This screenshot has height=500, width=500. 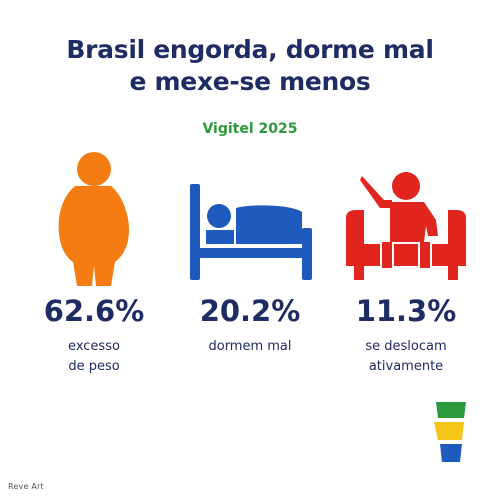 I want to click on stat-value: 62.6%, so click(x=94, y=311).